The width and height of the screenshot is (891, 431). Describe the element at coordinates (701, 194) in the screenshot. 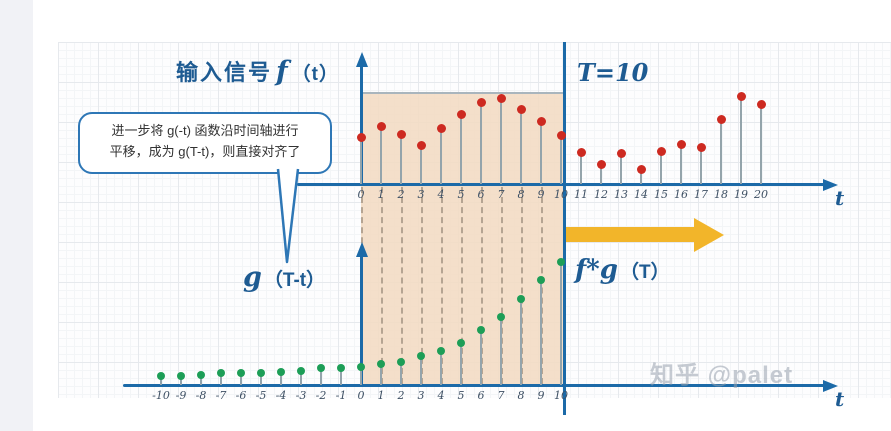

I see `tick-label: 17` at that location.